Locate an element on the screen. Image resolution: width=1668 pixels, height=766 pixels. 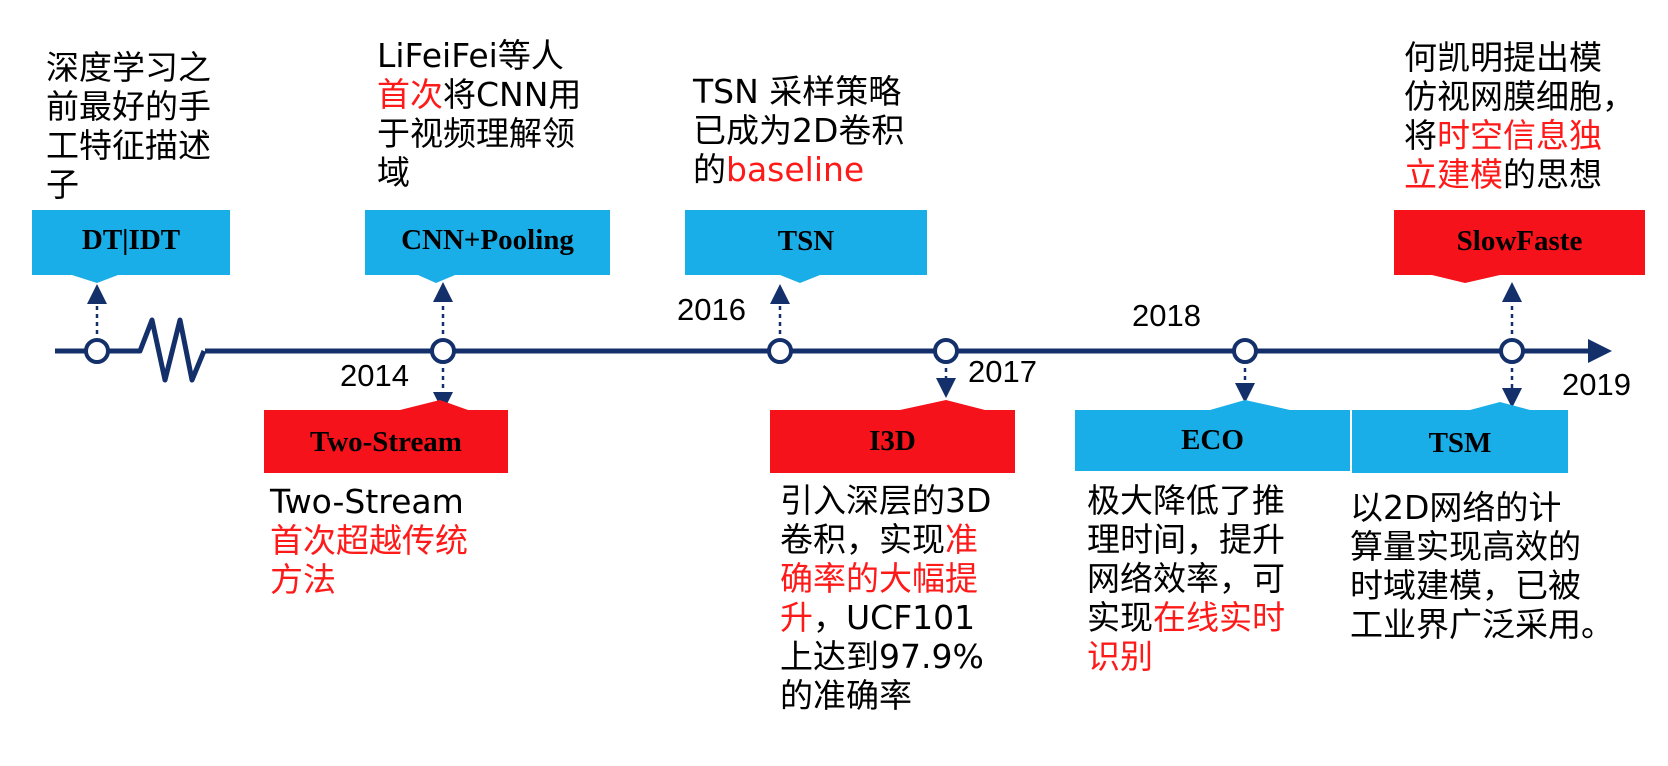
desc-line: 于视频理解领 is located at coordinates (479, 133).